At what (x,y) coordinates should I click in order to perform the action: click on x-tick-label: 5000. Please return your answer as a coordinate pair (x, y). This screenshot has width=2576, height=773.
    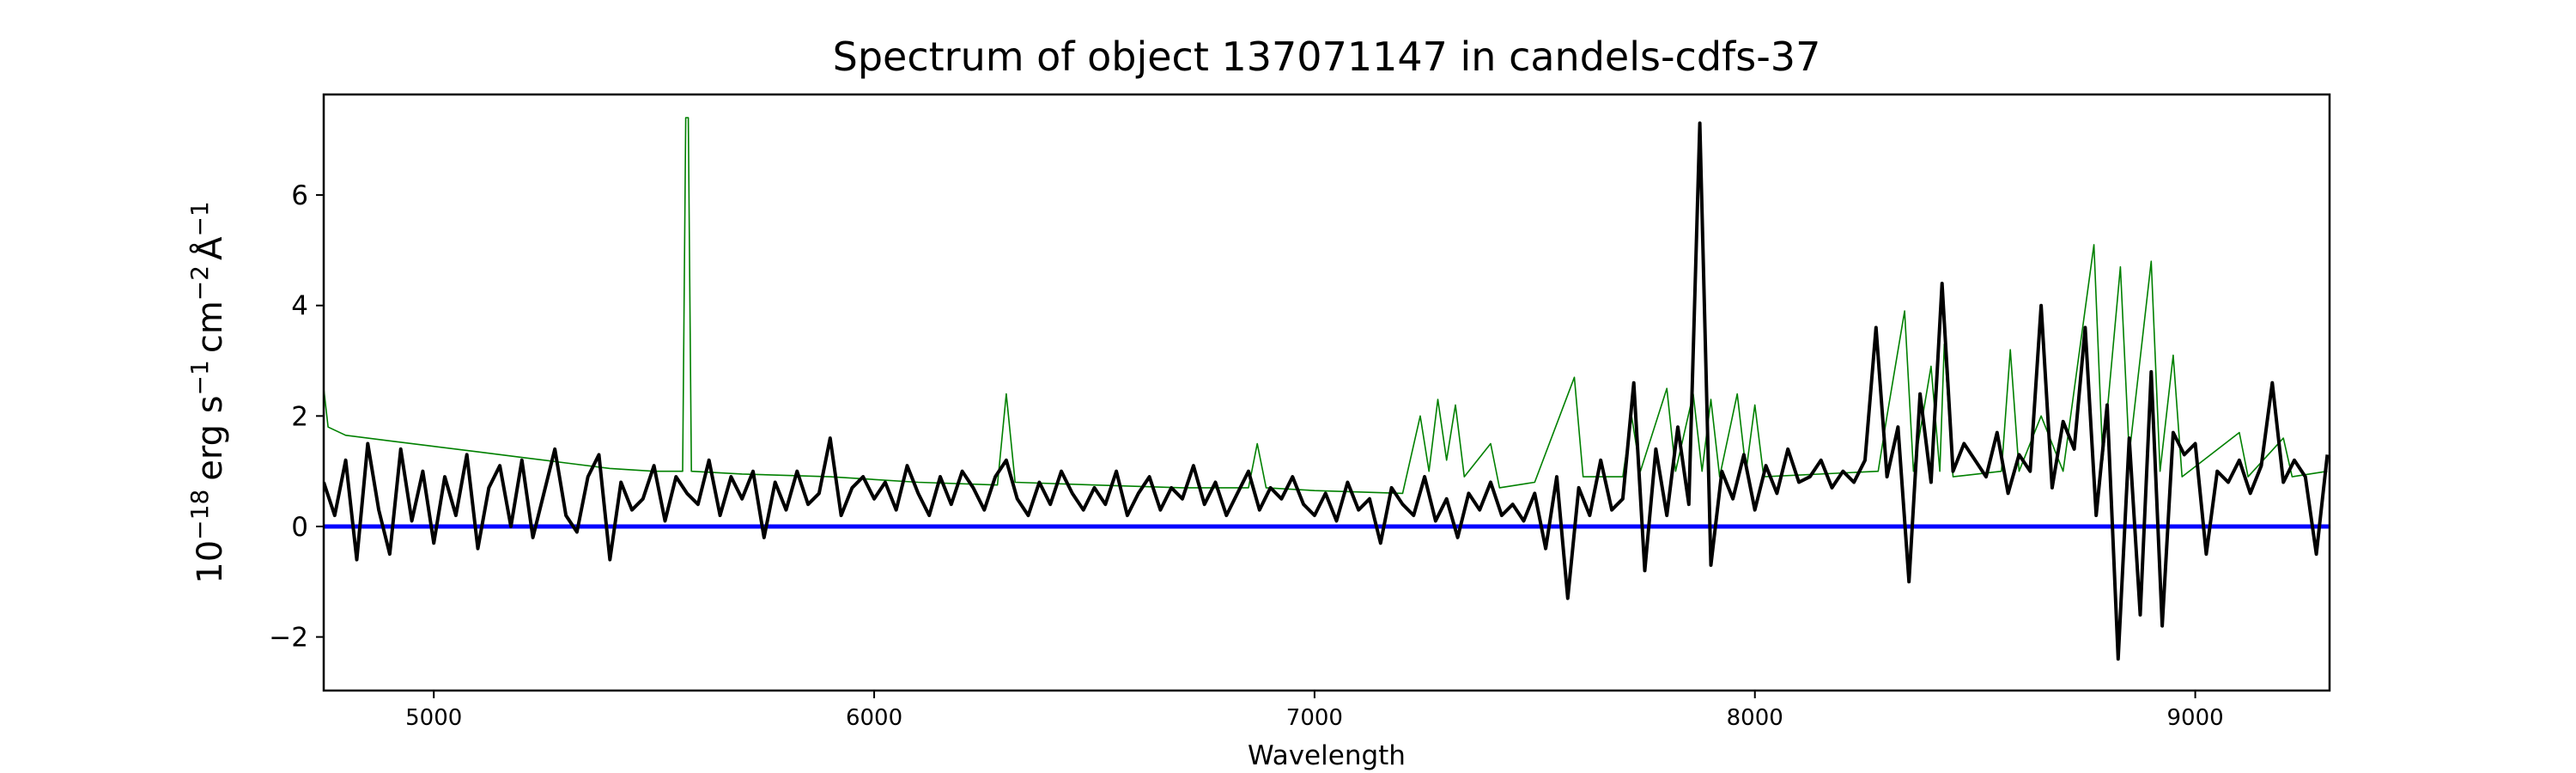
    Looking at the image, I should click on (433, 718).